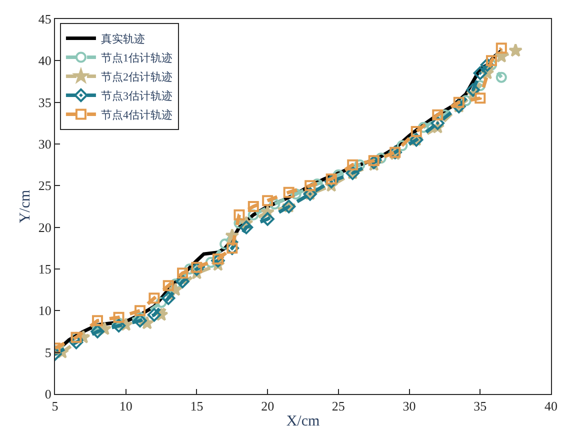  I want to click on y-tick-label: 40, so click(45, 60).